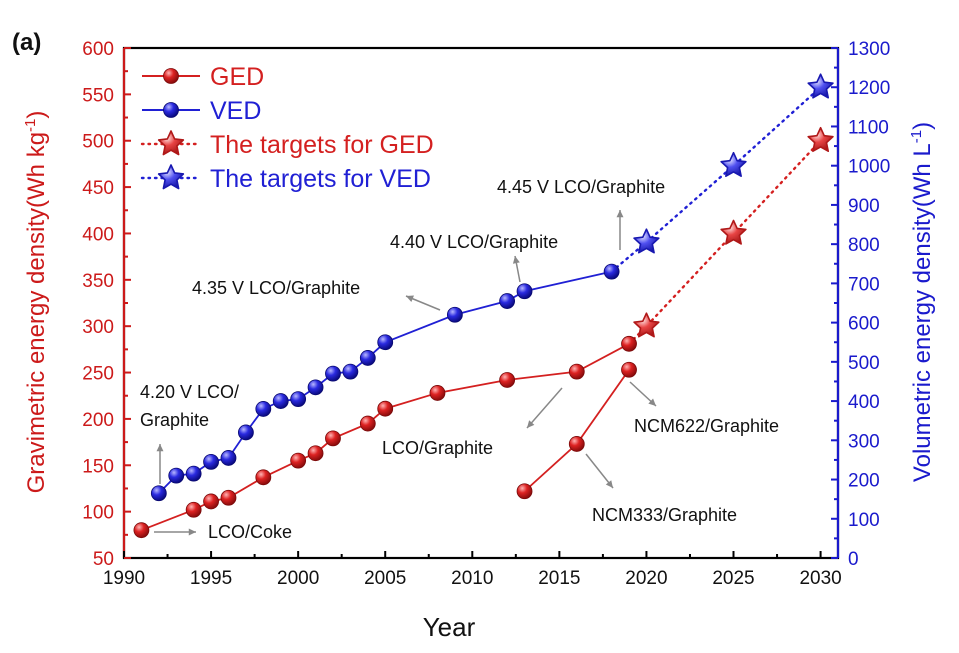 The image size is (959, 653). What do you see at coordinates (36, 312) in the screenshot?
I see `y-left-axis-label-main: Gravimetric energy density(Wh kg` at bounding box center [36, 312].